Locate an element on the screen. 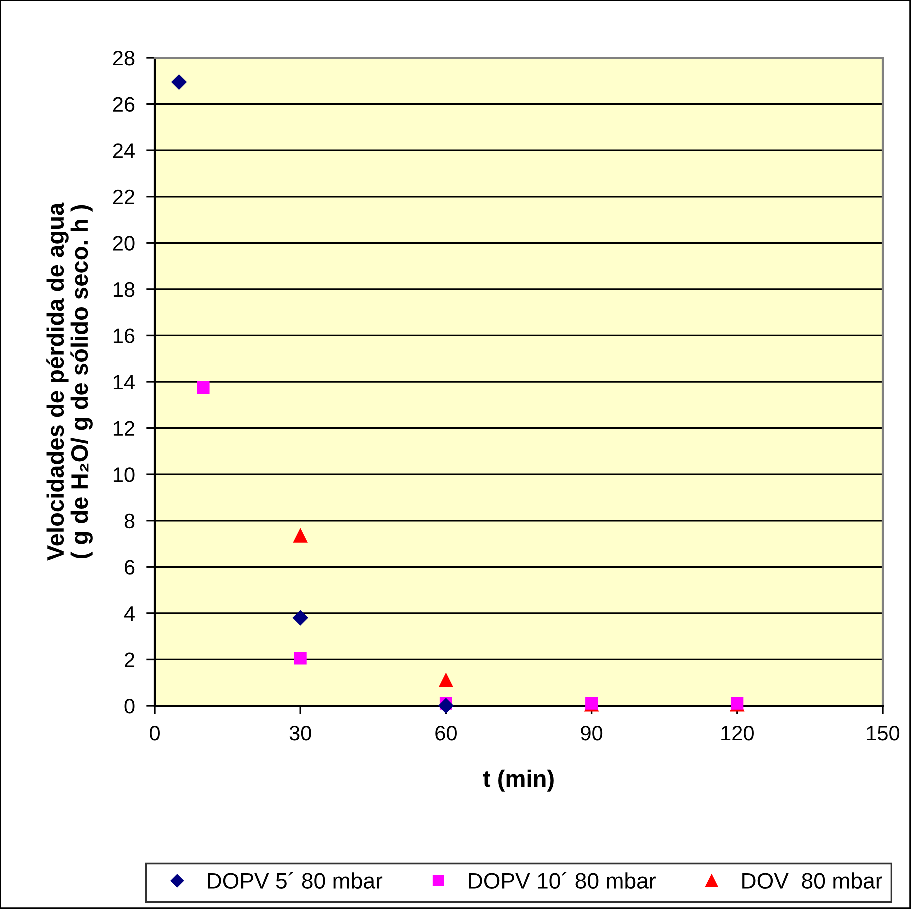 This screenshot has height=909, width=911. y-tick-label: 18 is located at coordinates (124, 290).